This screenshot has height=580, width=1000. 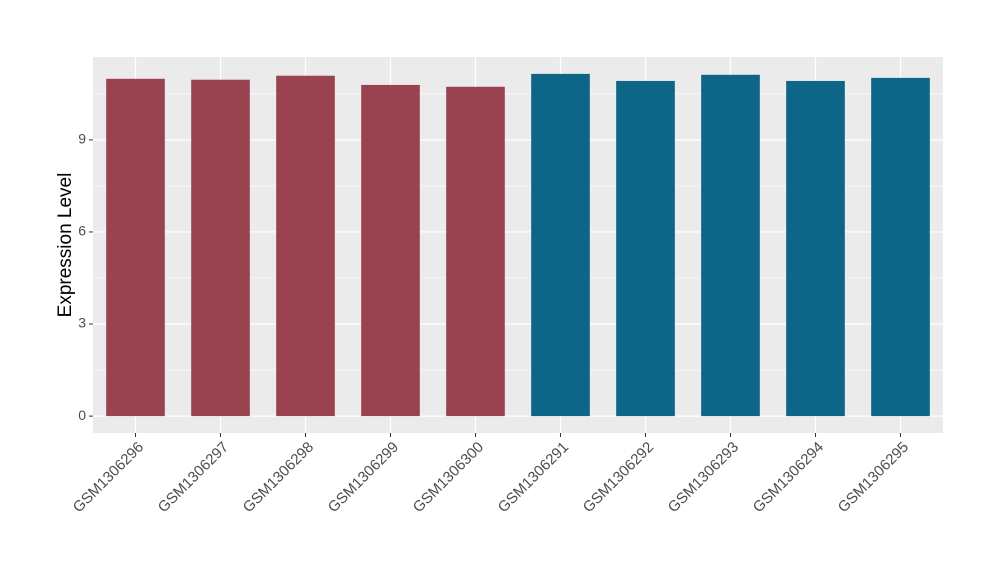 I want to click on x-tick-label: GSM1306300, so click(x=448, y=477).